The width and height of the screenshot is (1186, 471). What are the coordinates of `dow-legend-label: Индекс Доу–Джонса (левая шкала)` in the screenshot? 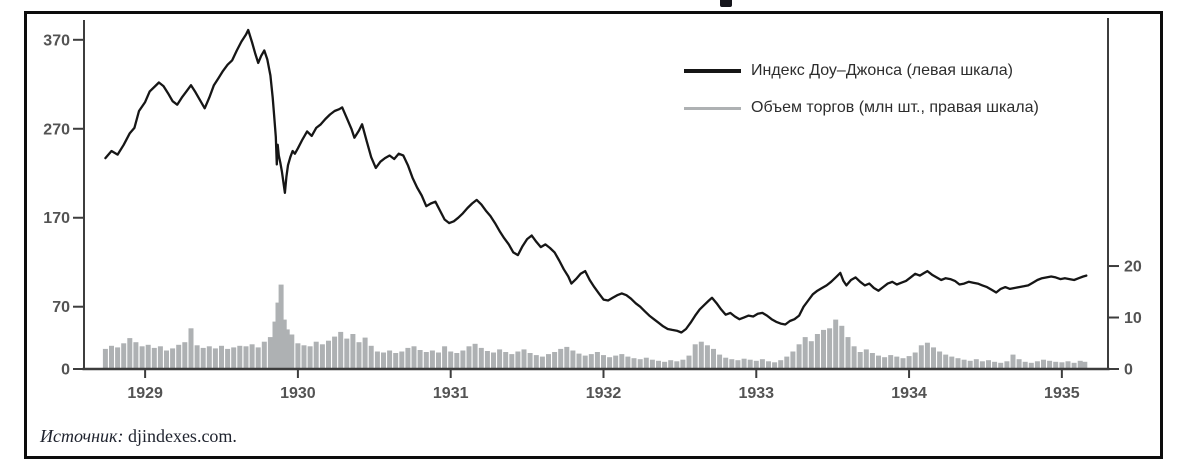 It's located at (882, 70).